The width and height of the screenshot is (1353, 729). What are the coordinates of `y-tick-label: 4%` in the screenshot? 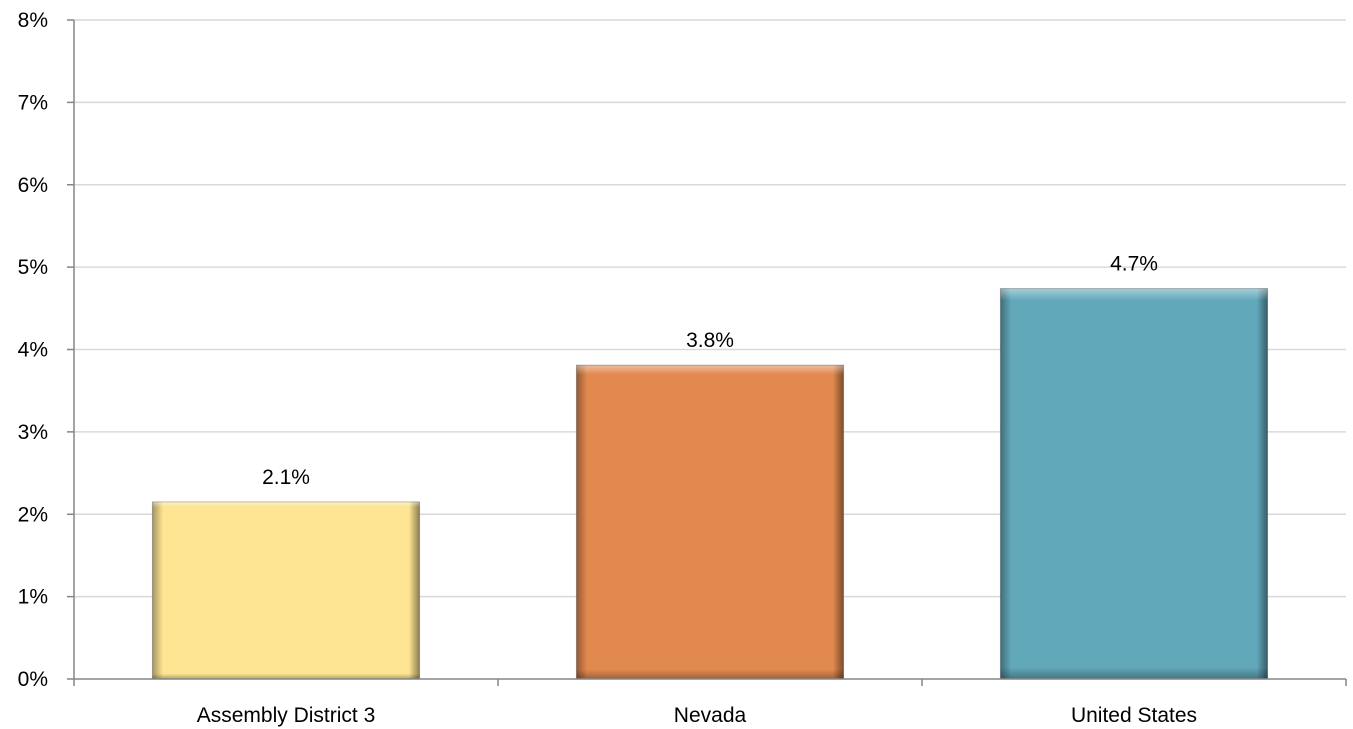 It's located at (33, 350).